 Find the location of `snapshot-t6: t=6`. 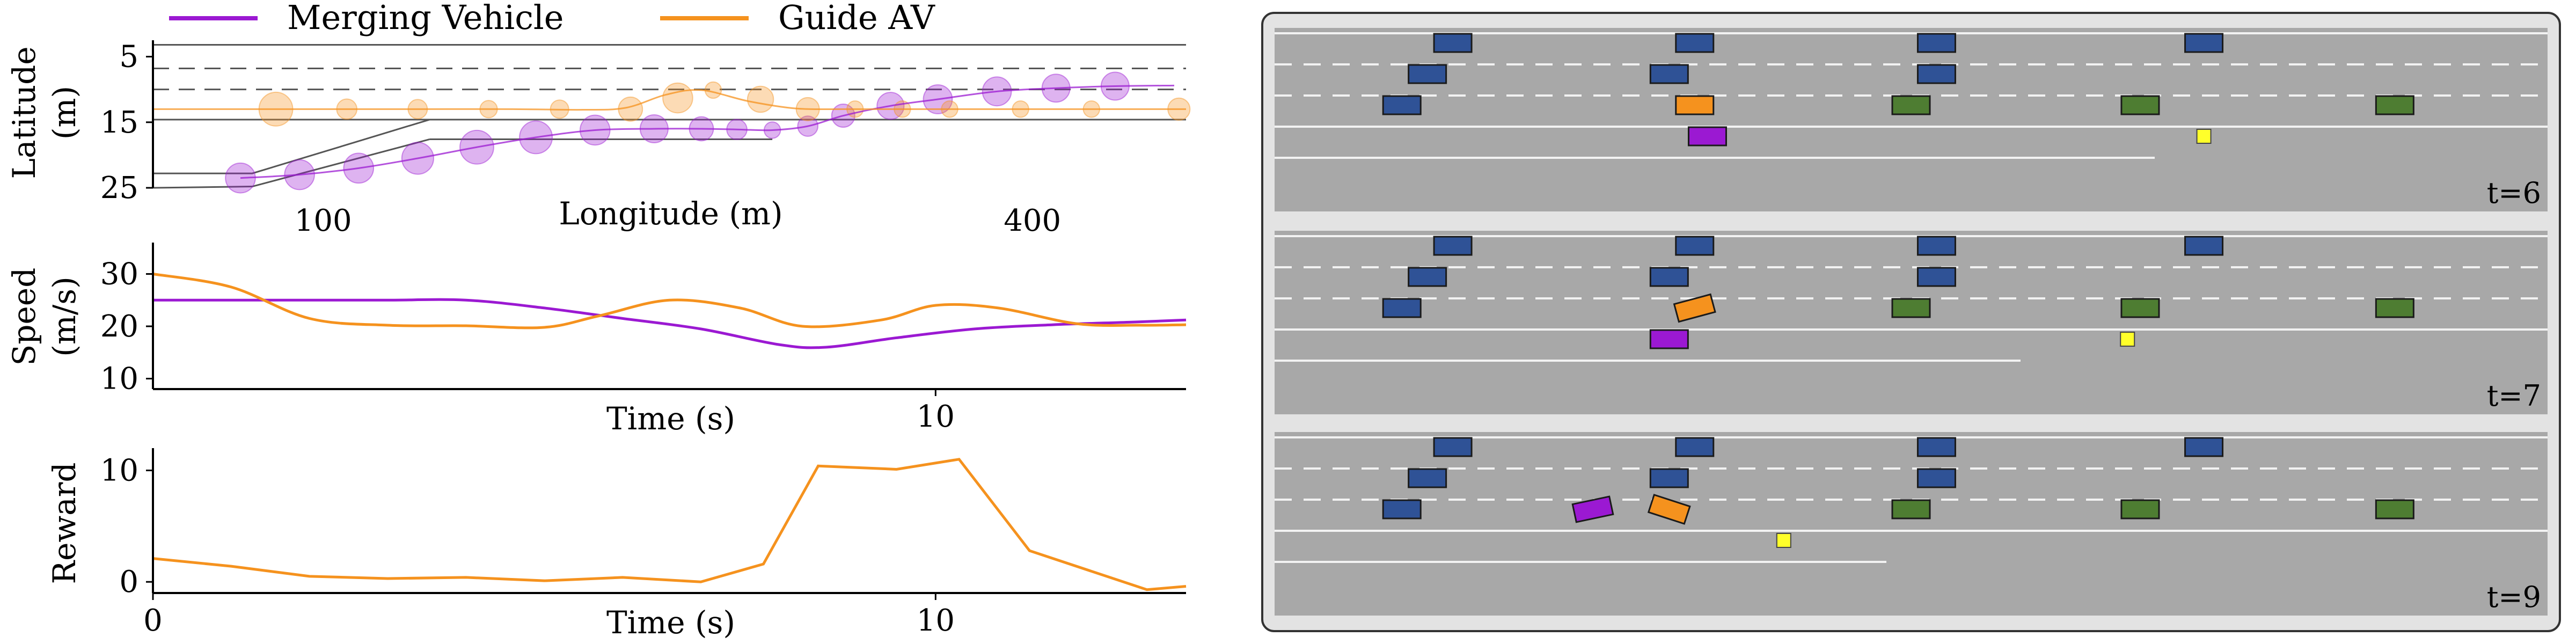

snapshot-t6: t=6 is located at coordinates (1911, 119).